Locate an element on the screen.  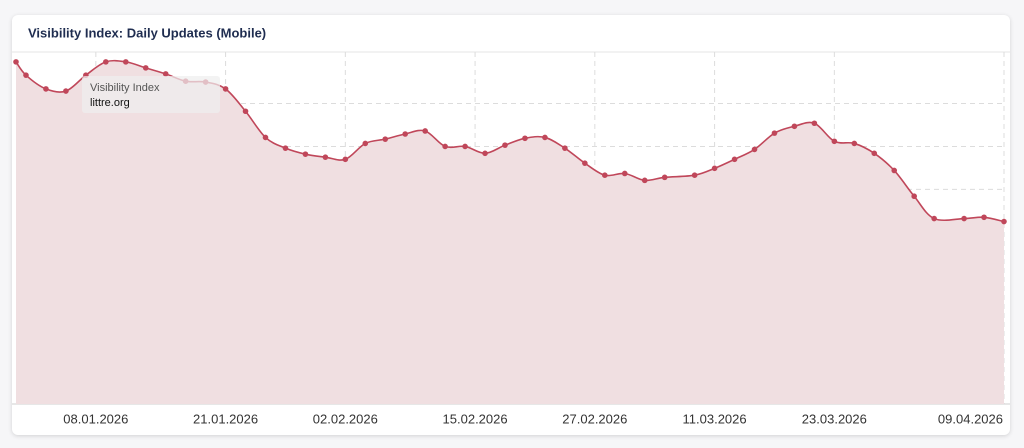
tooltip-box is located at coordinates (151, 94).